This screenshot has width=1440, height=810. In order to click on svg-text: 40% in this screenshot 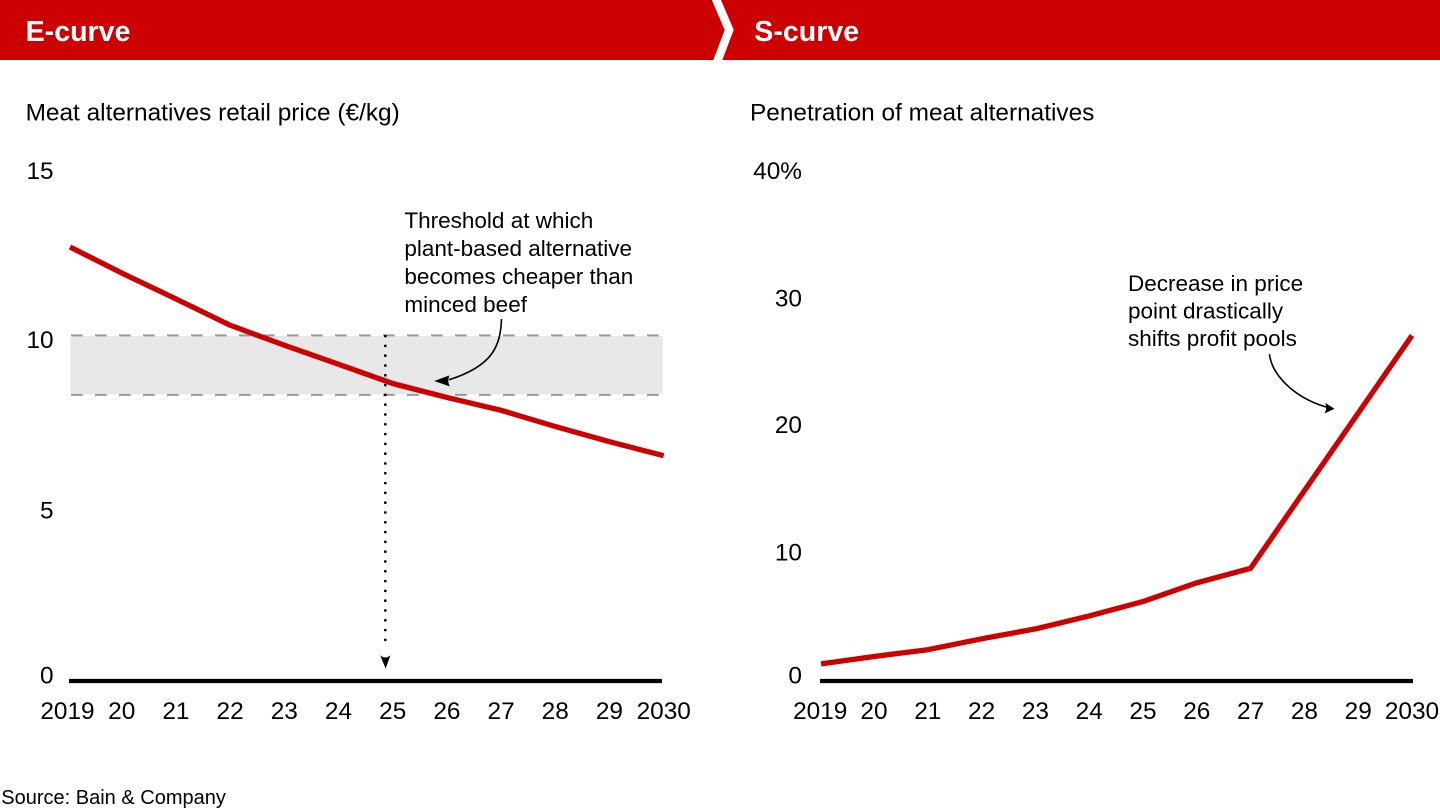, I will do `click(777, 171)`.